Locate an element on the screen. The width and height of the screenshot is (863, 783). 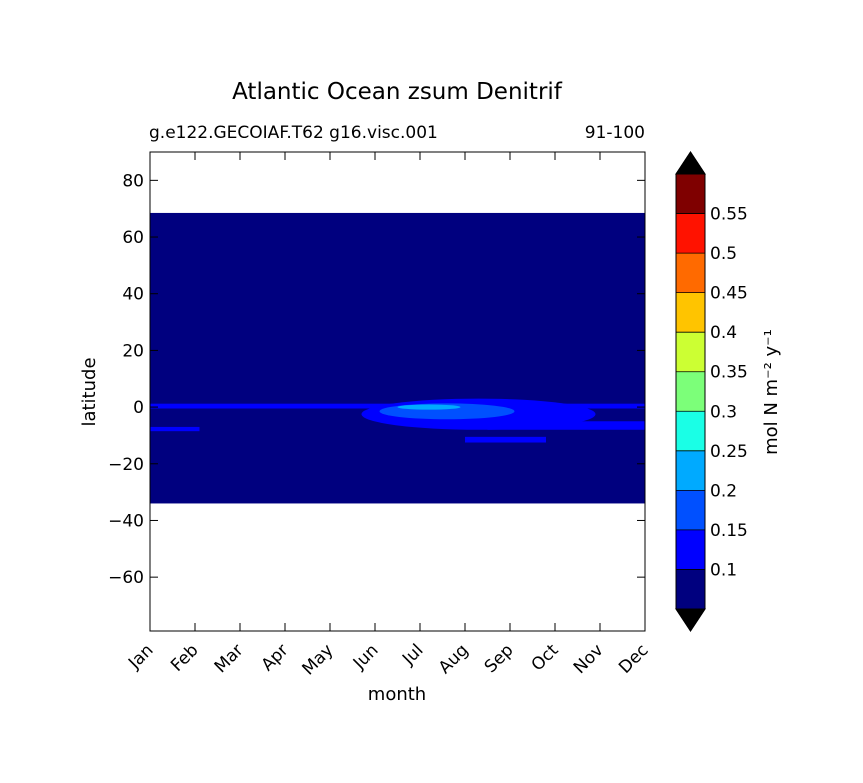
colorbar-tick-label: 0.55 is located at coordinates (729, 215).